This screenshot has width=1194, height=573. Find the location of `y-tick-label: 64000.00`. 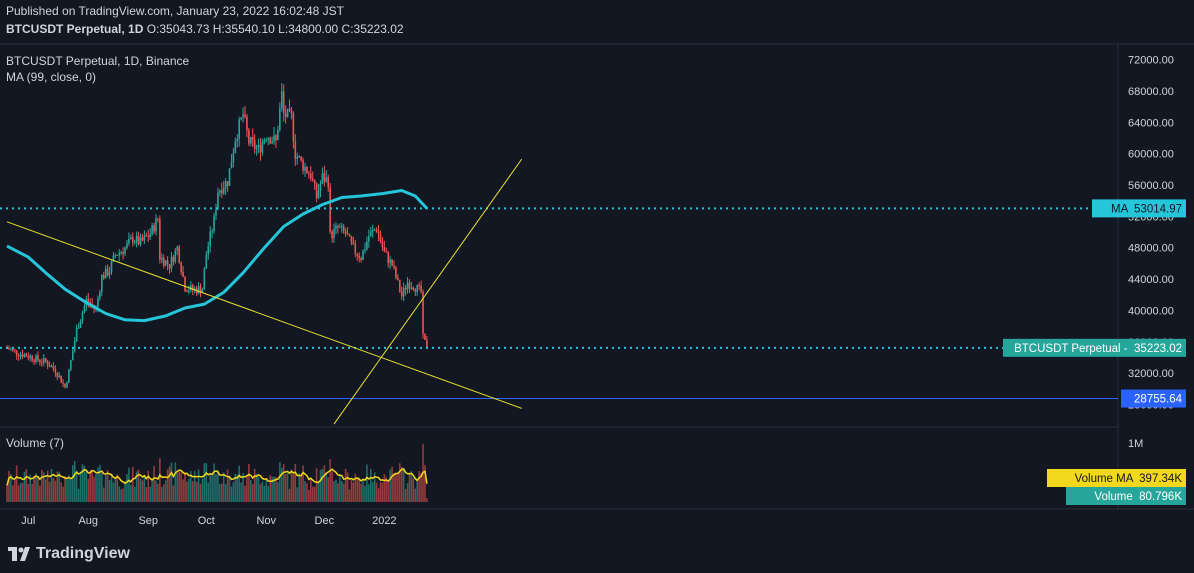

y-tick-label: 64000.00 is located at coordinates (1151, 123).